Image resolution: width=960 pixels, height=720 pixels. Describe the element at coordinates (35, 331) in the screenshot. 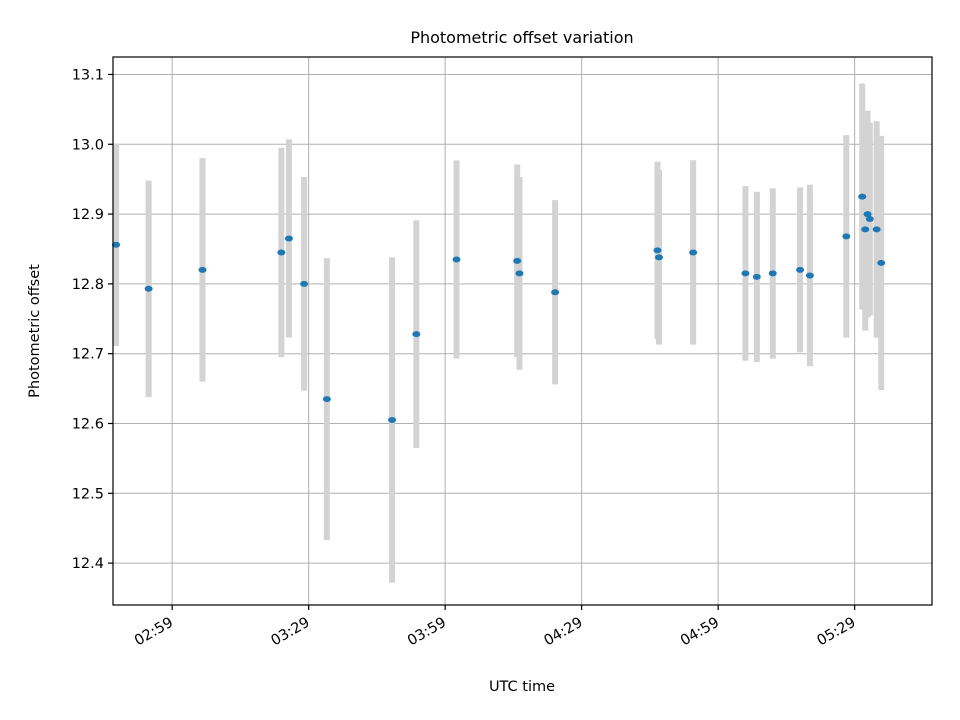

I see `y-axis-label: Photometric offset` at that location.